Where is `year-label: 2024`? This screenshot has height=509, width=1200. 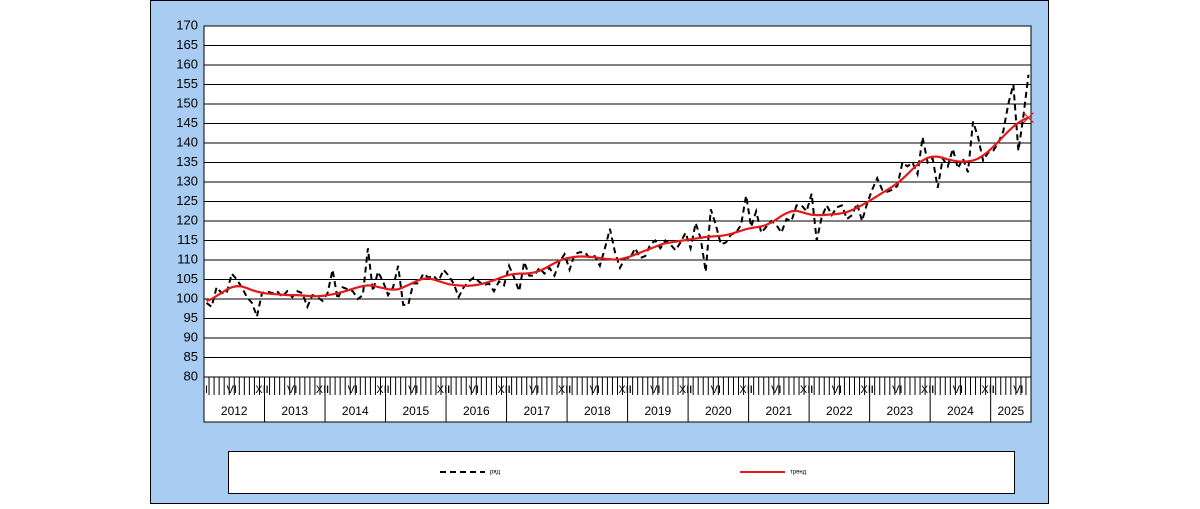 year-label: 2024 is located at coordinates (960, 411).